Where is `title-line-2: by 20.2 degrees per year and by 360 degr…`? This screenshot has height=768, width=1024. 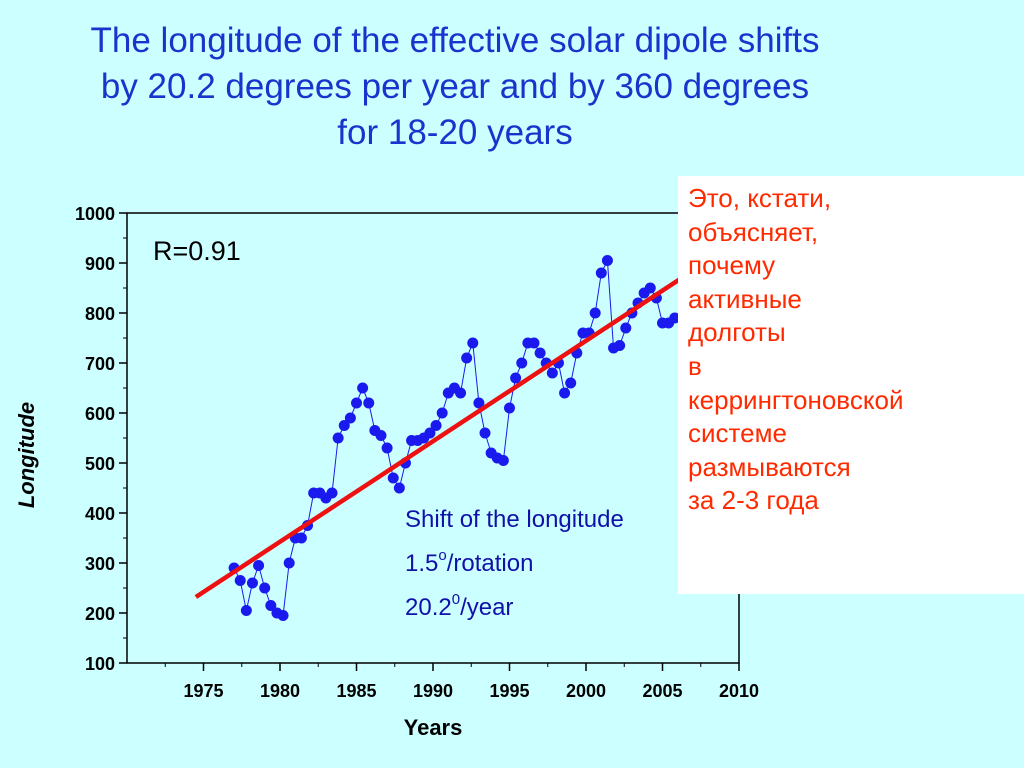 title-line-2: by 20.2 degrees per year and by 360 degr… is located at coordinates (455, 86).